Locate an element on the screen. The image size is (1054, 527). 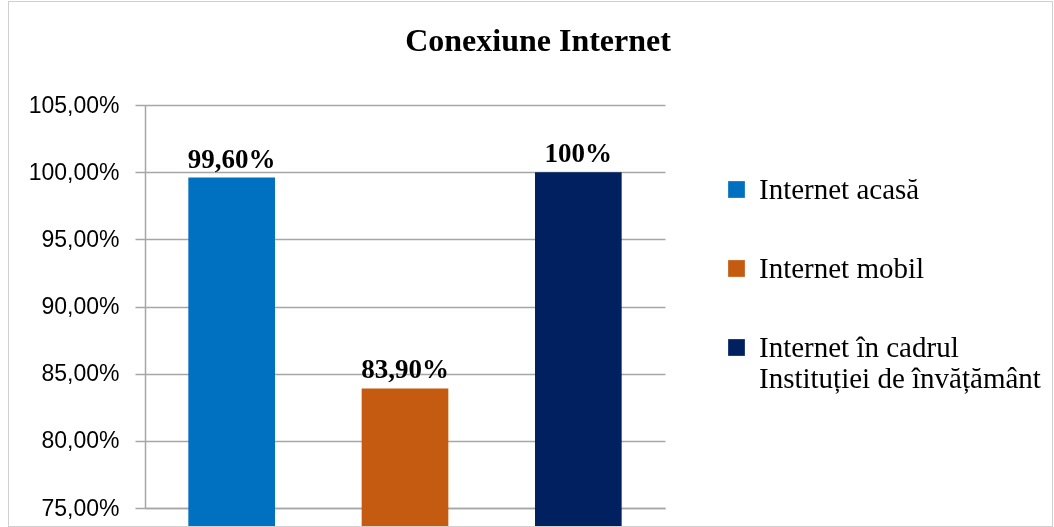
y-tick-label: 90,00% is located at coordinates (80, 306).